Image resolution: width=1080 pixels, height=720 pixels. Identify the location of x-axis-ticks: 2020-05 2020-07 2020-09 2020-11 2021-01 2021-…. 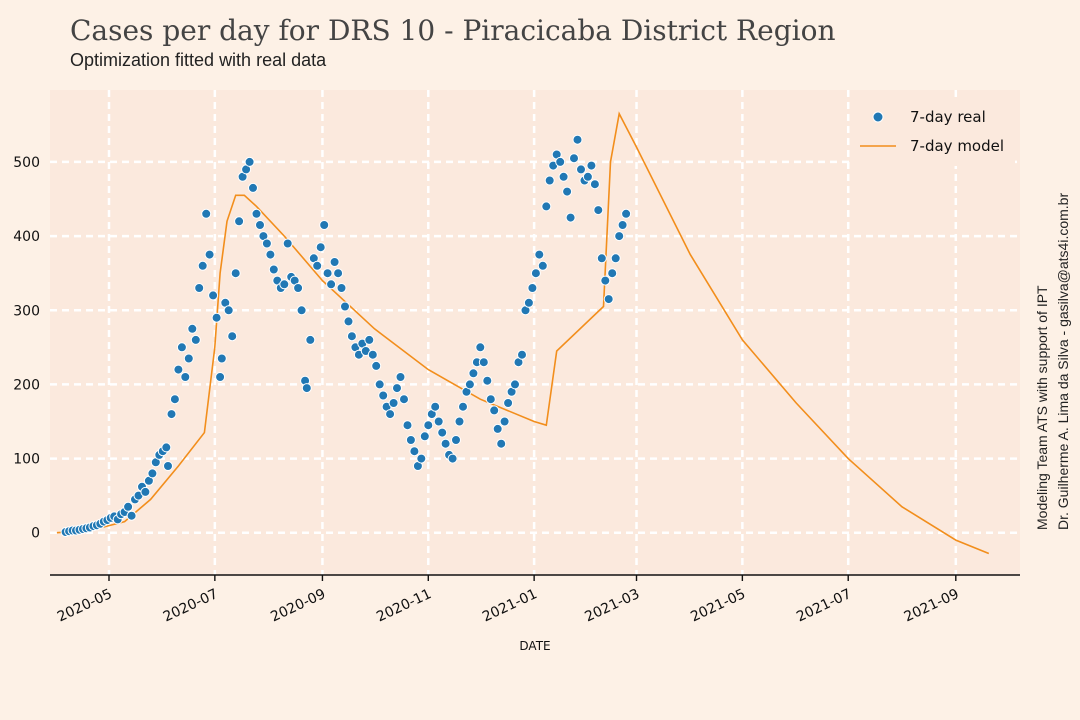
(508, 600).